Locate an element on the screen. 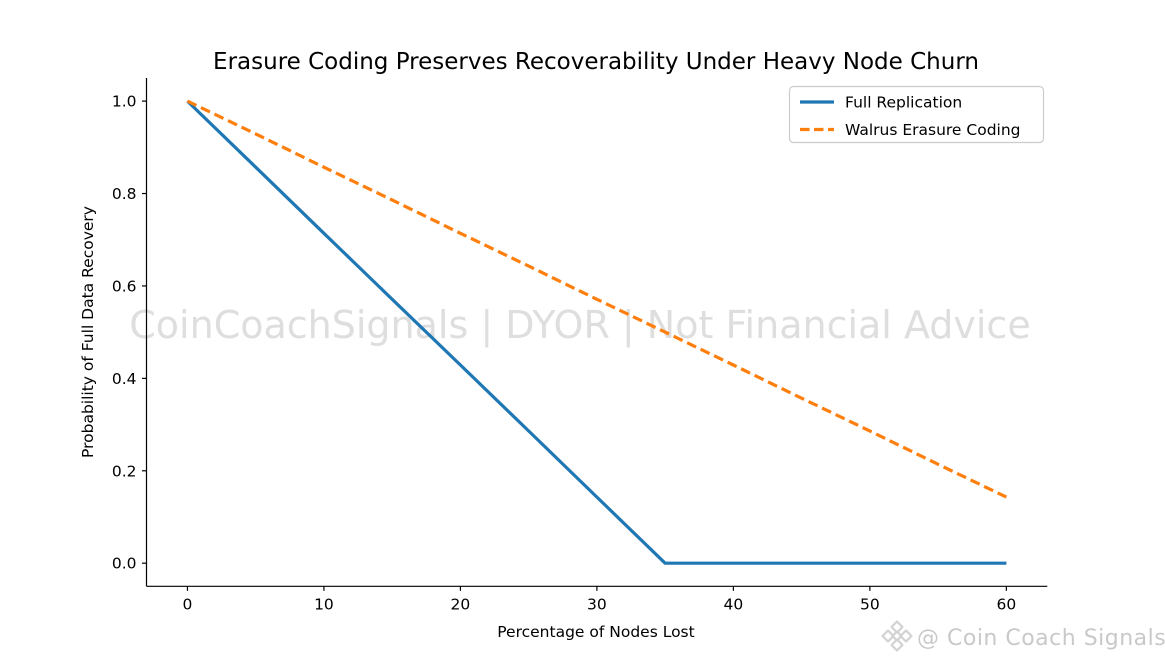  legend-label-walrus-erasure-coding: Walrus Erasure Coding is located at coordinates (933, 130).